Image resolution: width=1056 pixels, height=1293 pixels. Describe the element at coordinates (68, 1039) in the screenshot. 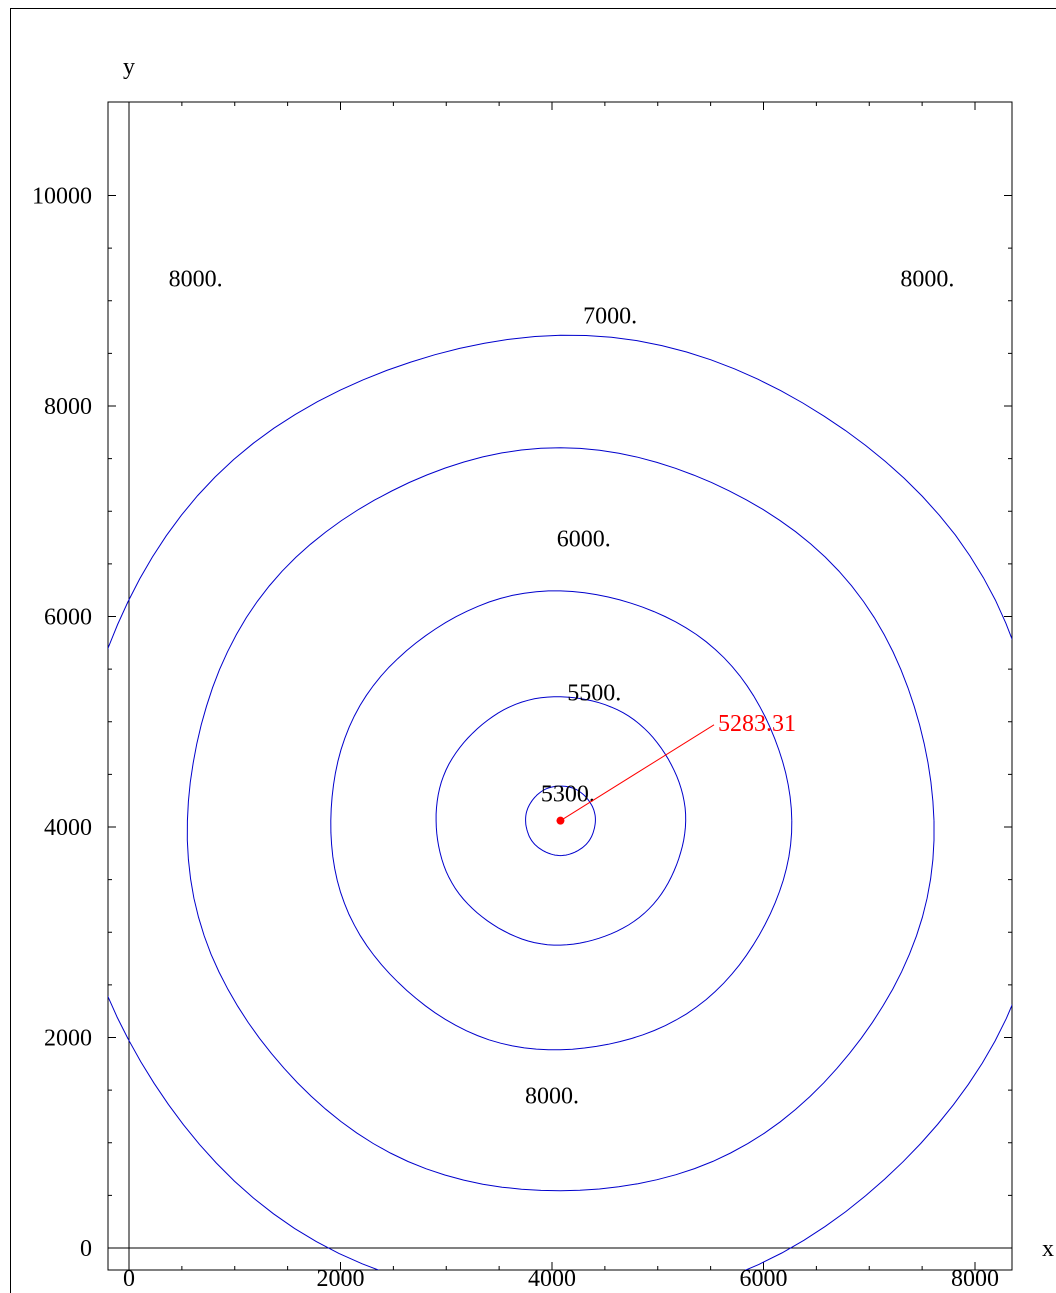

I see `y-tick-label: 2000` at that location.